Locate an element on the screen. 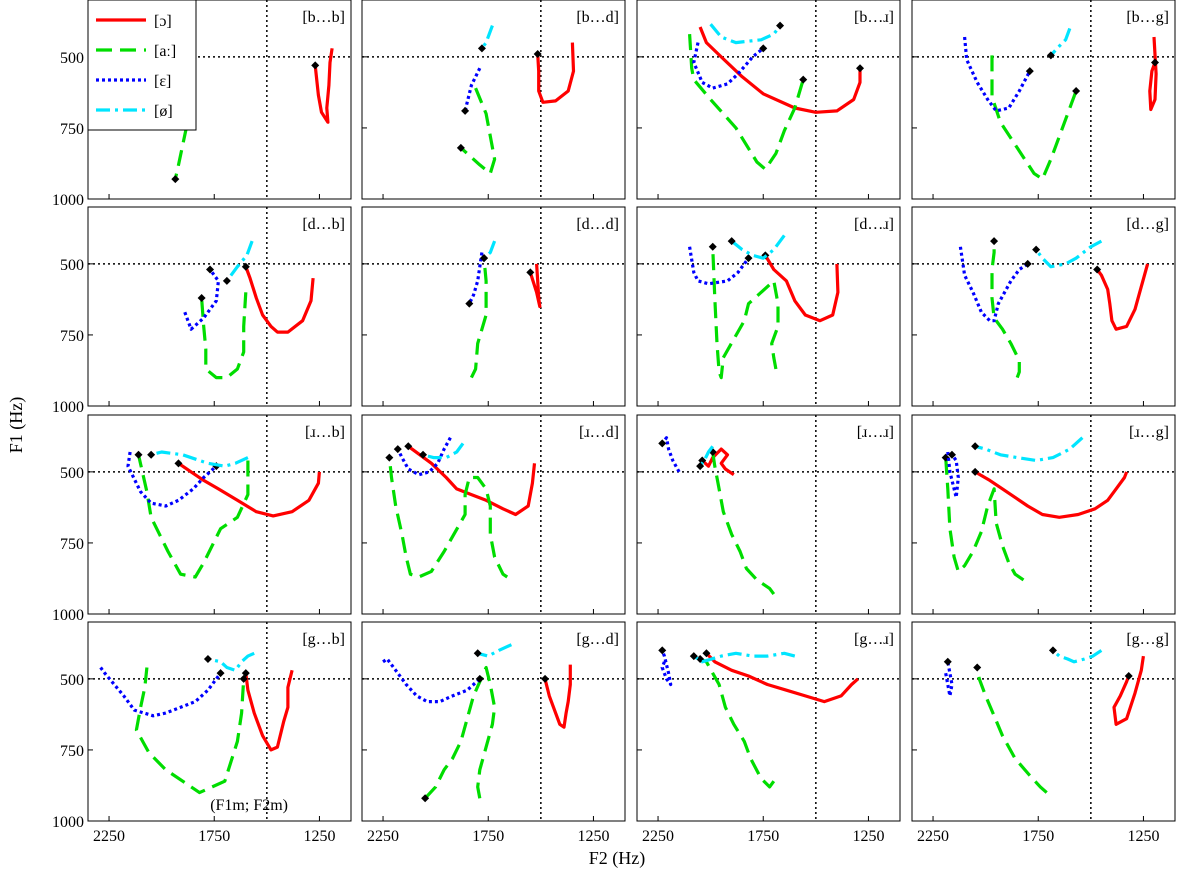 The image size is (1179, 874). panel-8: [d…g] is located at coordinates (1043, 306).